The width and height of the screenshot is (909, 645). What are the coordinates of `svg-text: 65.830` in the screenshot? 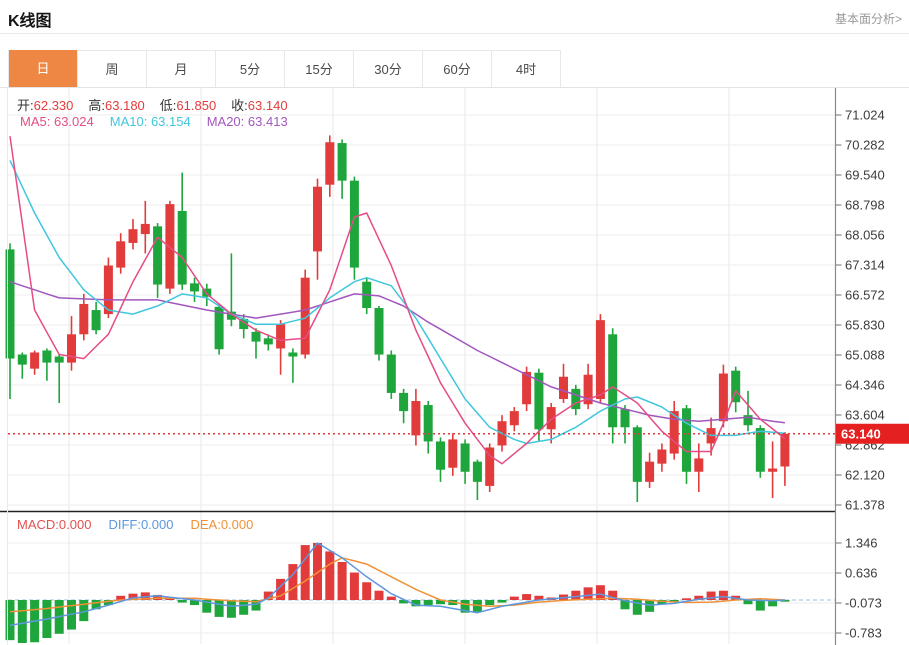 It's located at (865, 325).